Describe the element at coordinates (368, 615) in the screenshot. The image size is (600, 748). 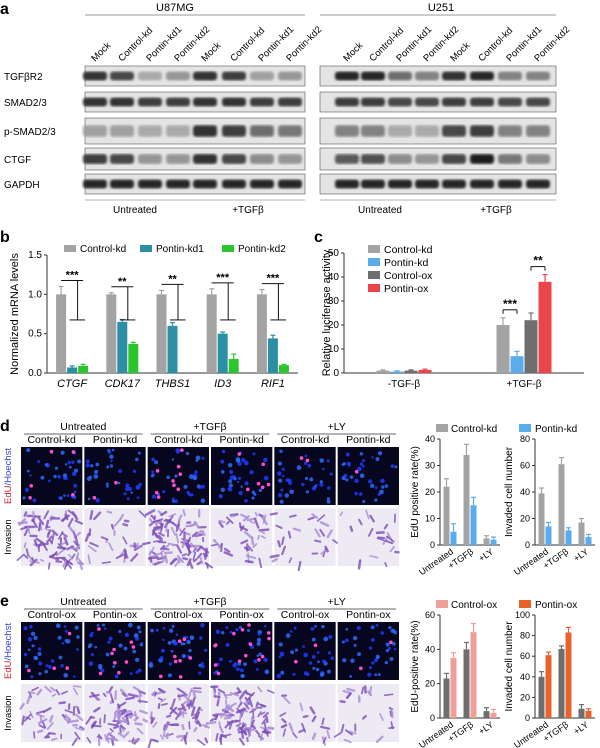
I see `group-label: Pontin-ox` at that location.